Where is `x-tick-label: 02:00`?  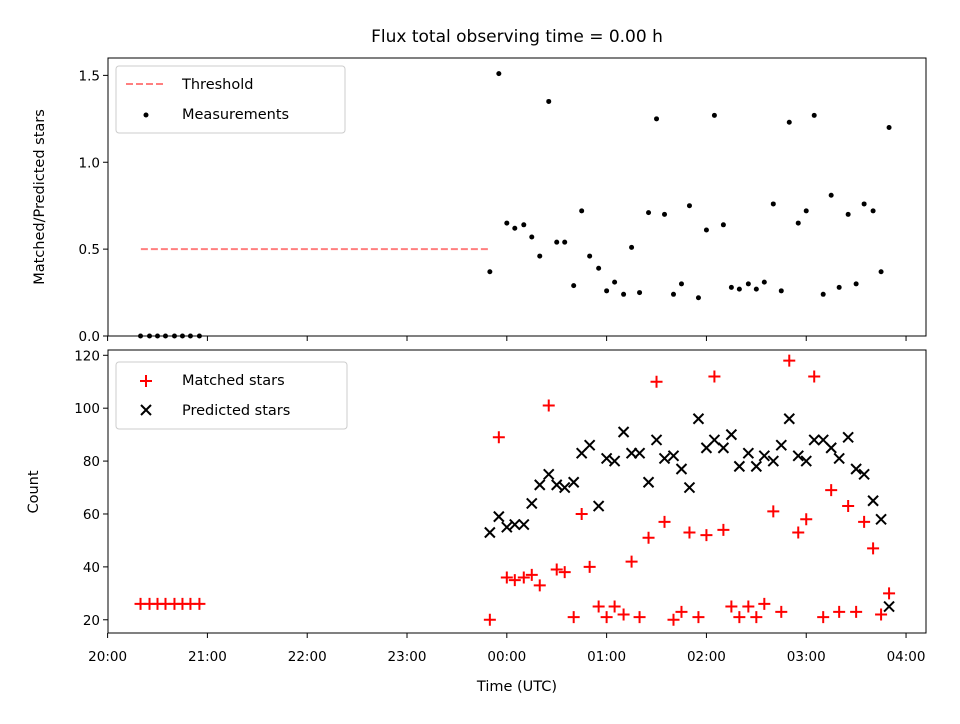 x-tick-label: 02:00 is located at coordinates (706, 657).